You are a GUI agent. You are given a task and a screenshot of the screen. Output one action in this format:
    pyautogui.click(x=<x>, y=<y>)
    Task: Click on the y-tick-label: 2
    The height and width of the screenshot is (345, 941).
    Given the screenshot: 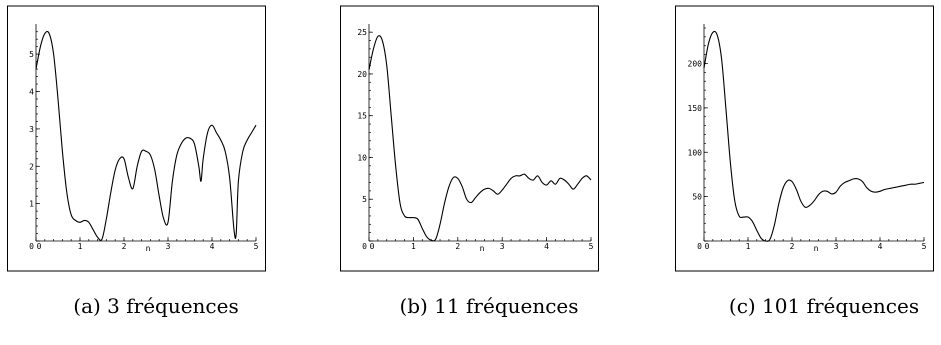 What is the action you would take?
    pyautogui.click(x=31, y=166)
    